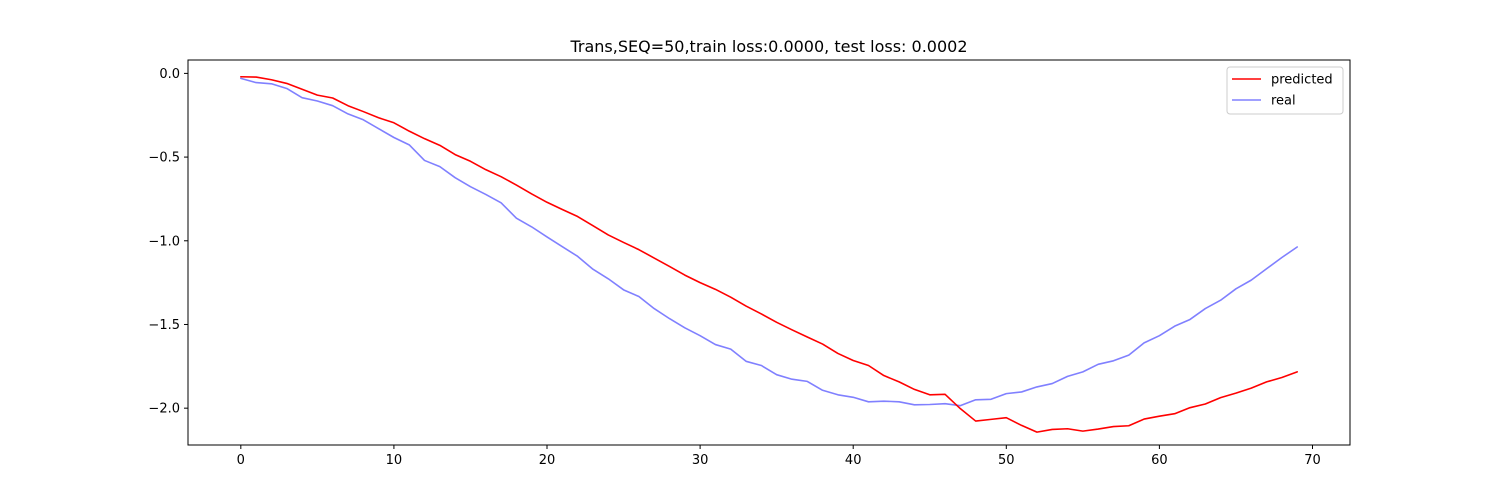 The width and height of the screenshot is (1500, 500). What do you see at coordinates (164, 158) in the screenshot?
I see `y-tick-label: −0.5` at bounding box center [164, 158].